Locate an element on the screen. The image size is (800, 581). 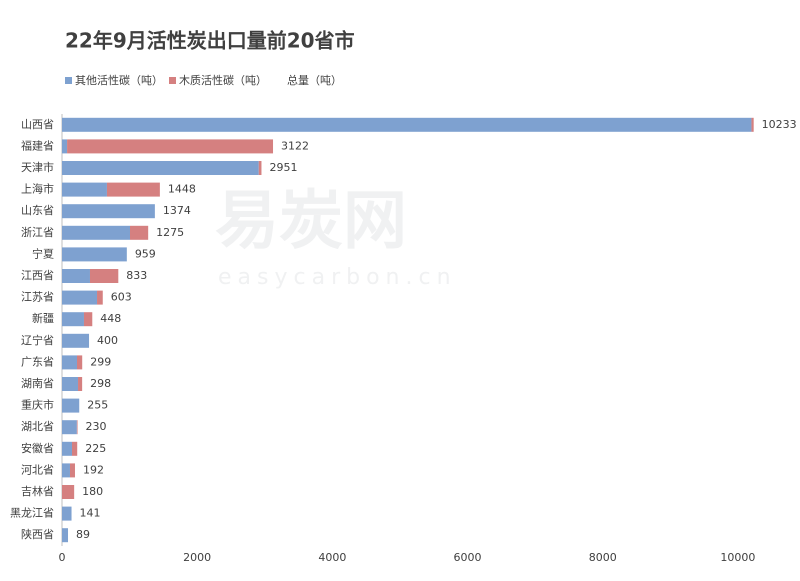
y-tick-label: 广东省 is located at coordinates (37, 361).